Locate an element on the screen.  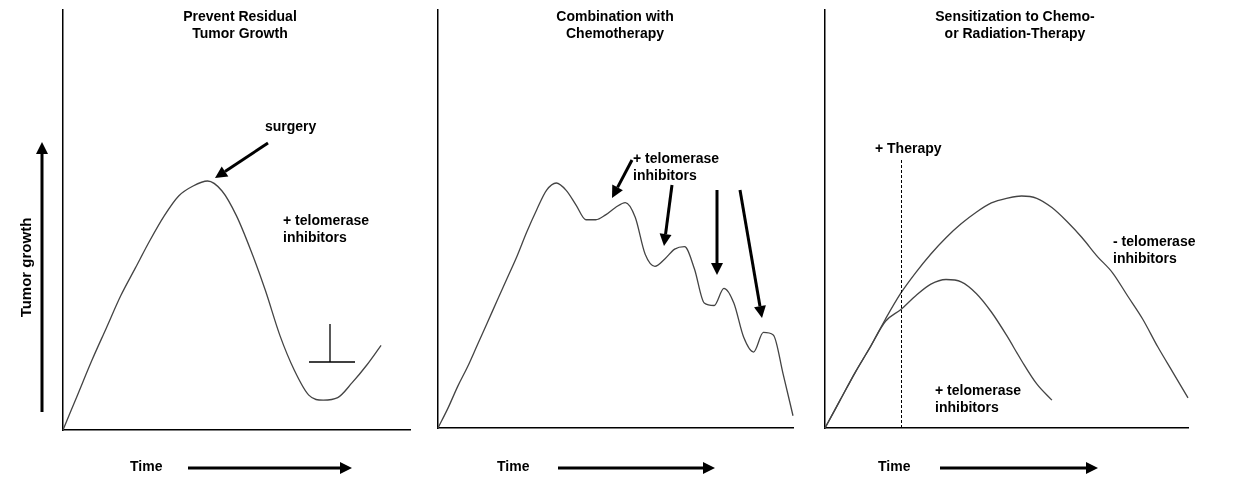
chart-title: Combination with Chemotherapy is located at coordinates (615, 25).